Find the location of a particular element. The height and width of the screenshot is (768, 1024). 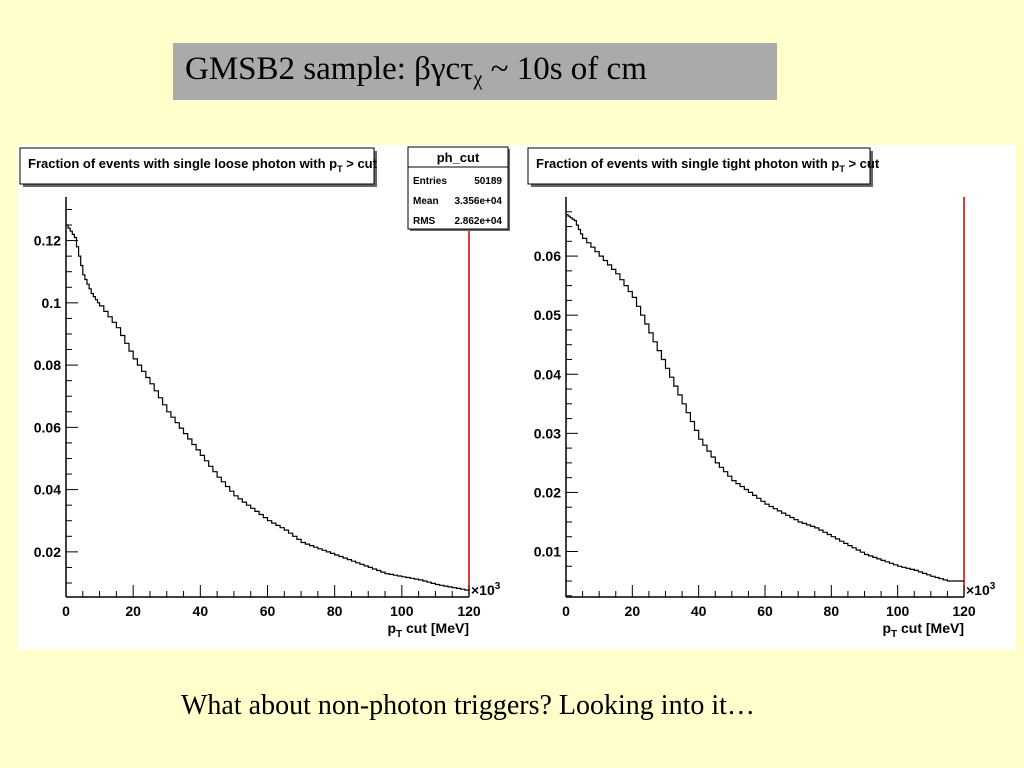

plot2-title-box is located at coordinates (699, 166).